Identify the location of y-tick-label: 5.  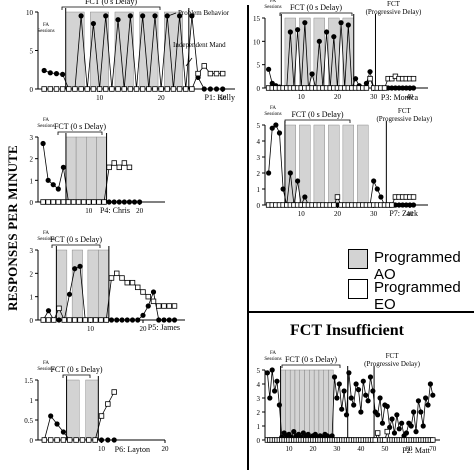
(259, 66).